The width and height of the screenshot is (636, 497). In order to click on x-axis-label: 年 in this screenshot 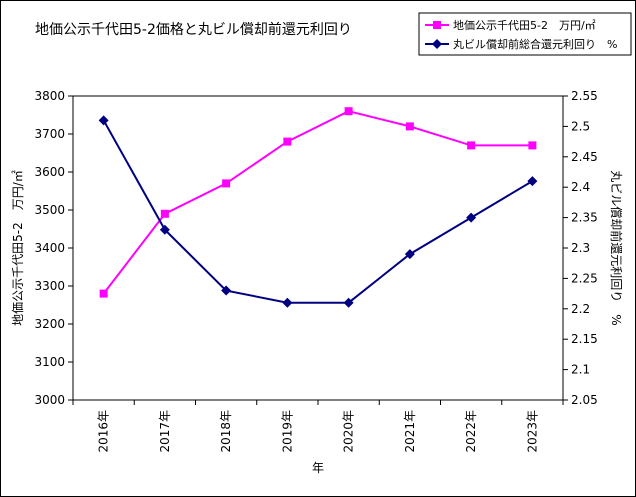, I will do `click(318, 468)`.